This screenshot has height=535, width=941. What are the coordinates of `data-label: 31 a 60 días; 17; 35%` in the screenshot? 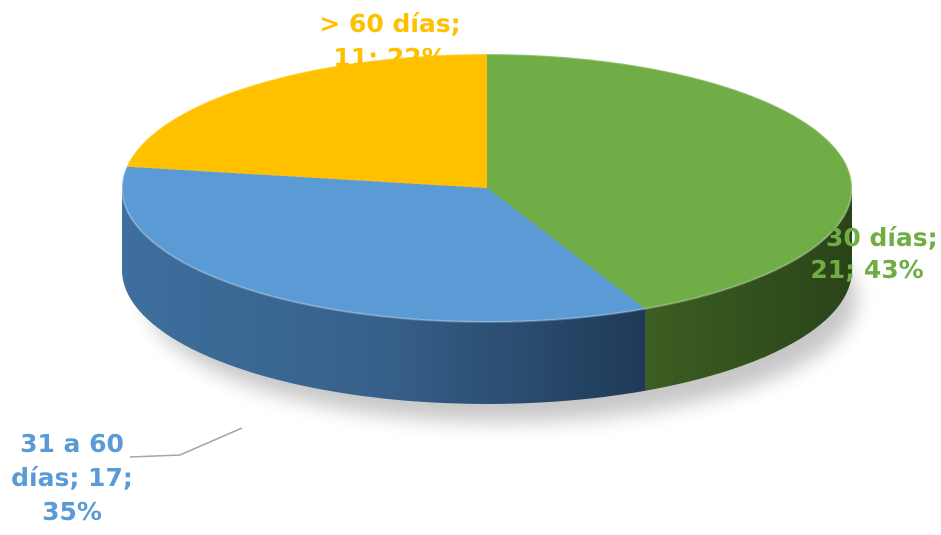 It's located at (72, 477).